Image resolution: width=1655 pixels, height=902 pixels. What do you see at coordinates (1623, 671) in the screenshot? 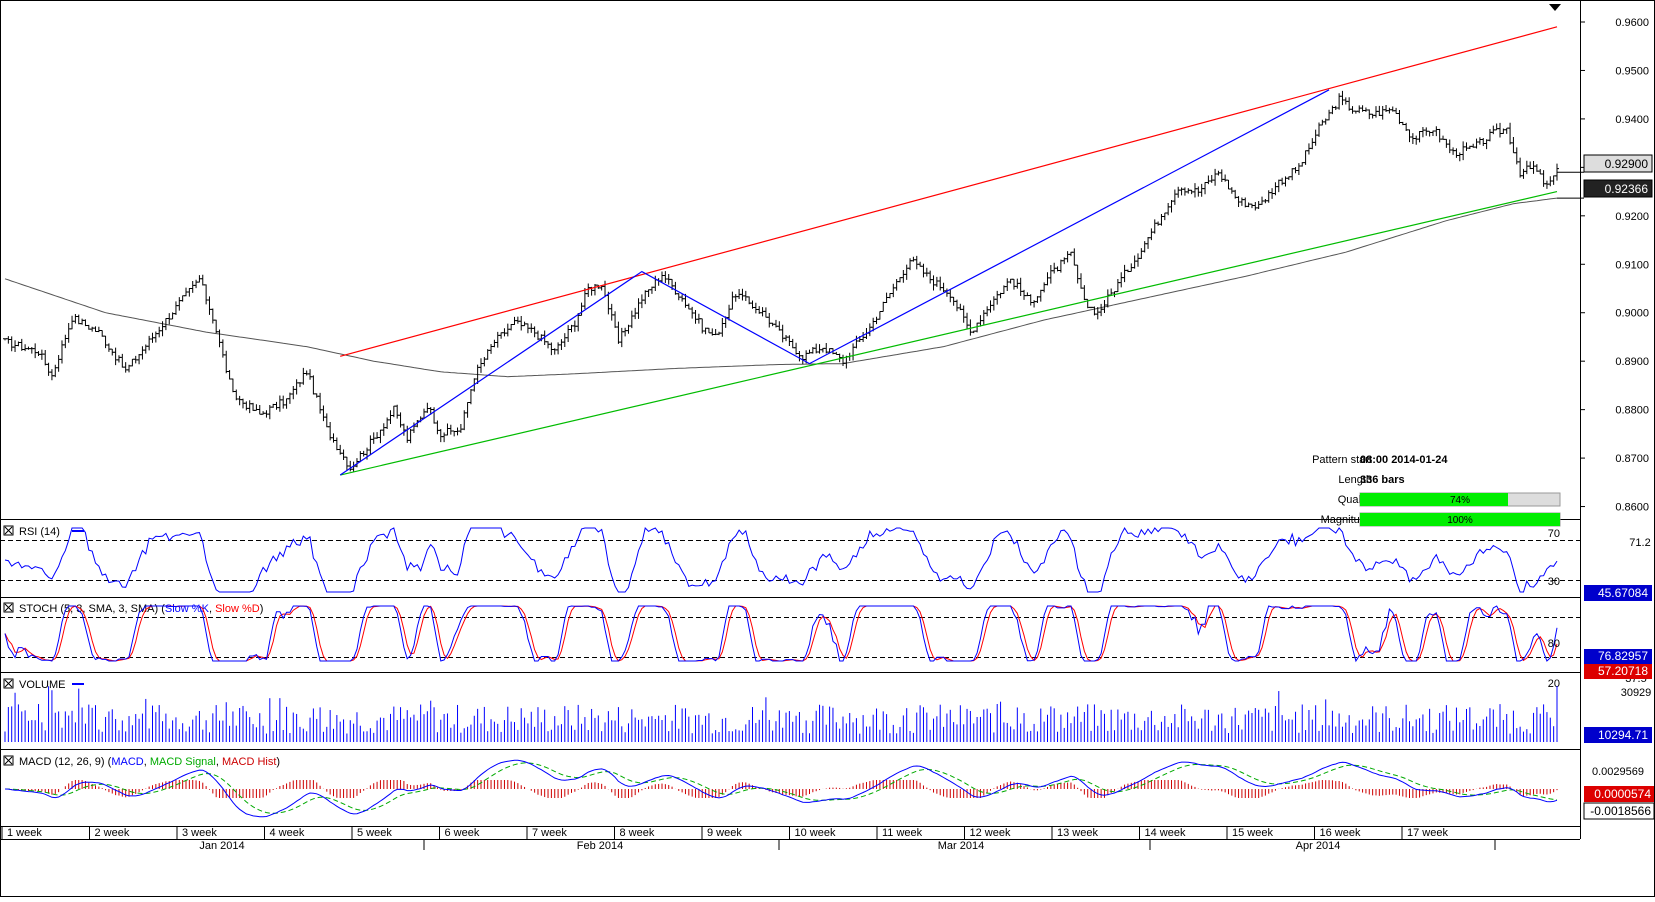
I see `stoch-d-value: 57.20718` at bounding box center [1623, 671].